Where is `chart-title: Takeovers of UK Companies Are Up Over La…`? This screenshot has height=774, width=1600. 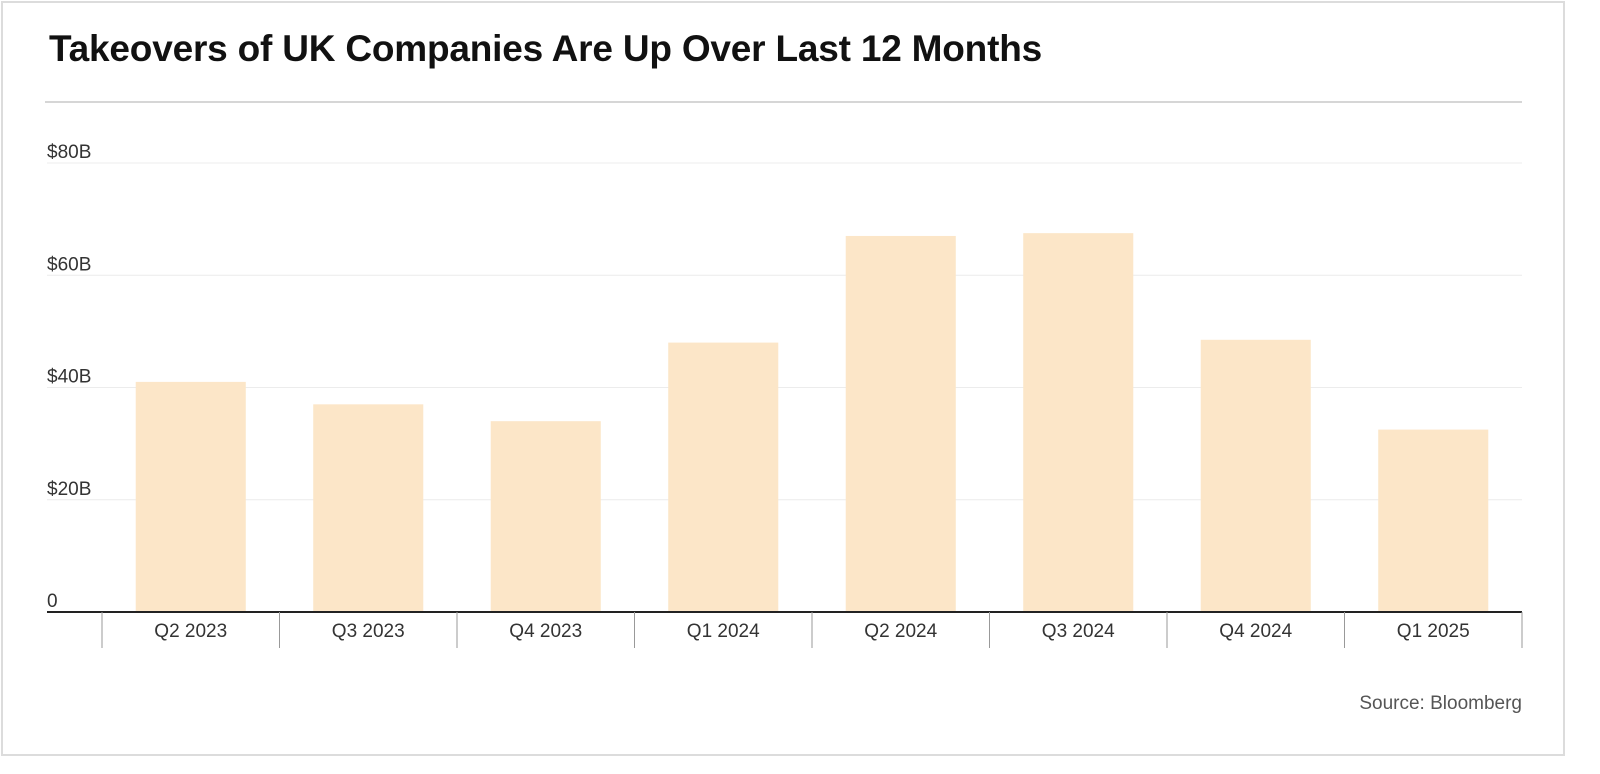 chart-title: Takeovers of UK Companies Are Up Over La… is located at coordinates (545, 48).